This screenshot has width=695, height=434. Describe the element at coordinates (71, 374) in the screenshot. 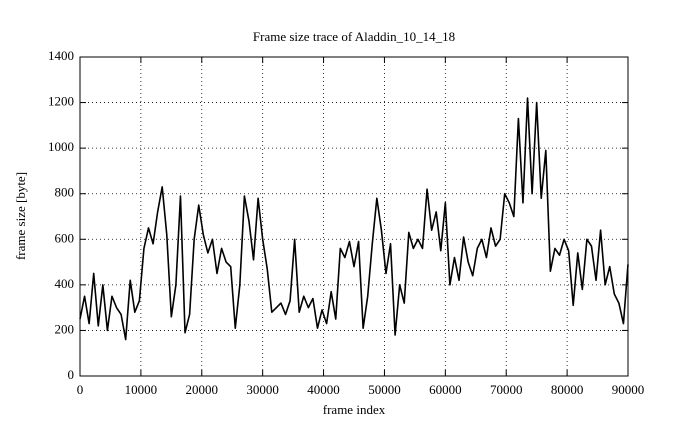

I see `y-tick-label: 0` at that location.